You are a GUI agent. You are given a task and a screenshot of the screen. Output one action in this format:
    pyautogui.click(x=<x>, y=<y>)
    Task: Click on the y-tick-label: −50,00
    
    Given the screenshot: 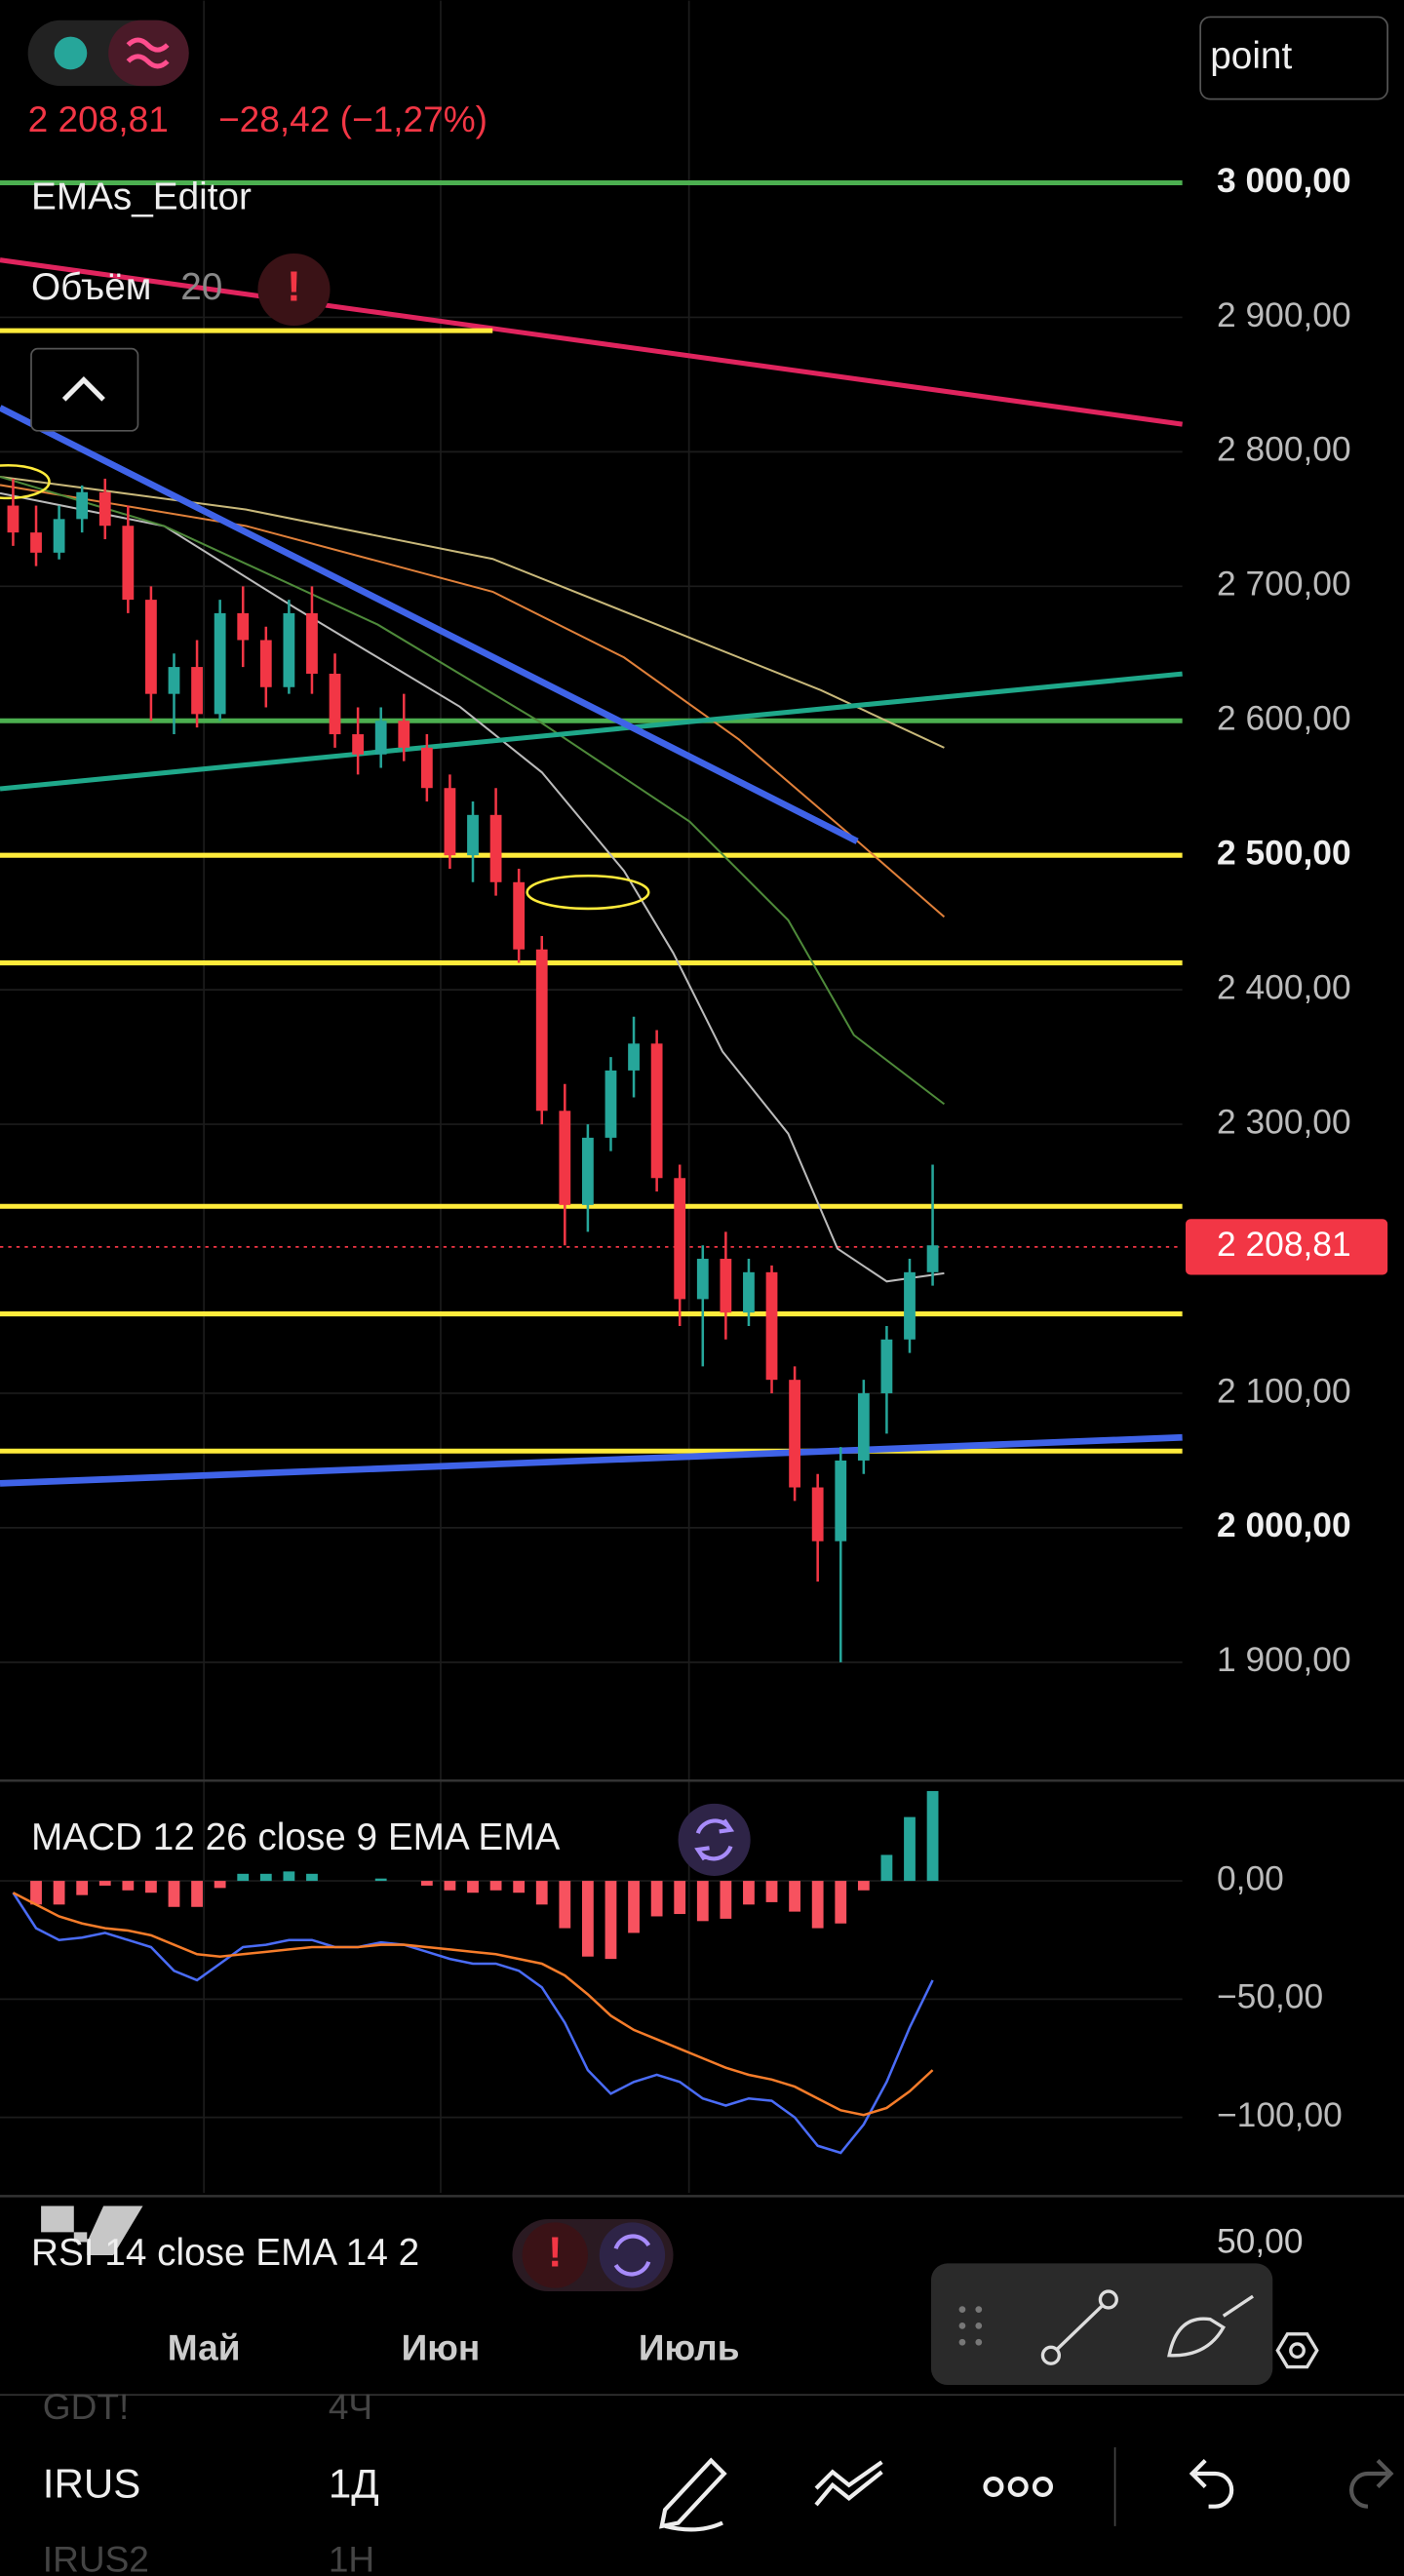 What is the action you would take?
    pyautogui.click(x=1270, y=1997)
    